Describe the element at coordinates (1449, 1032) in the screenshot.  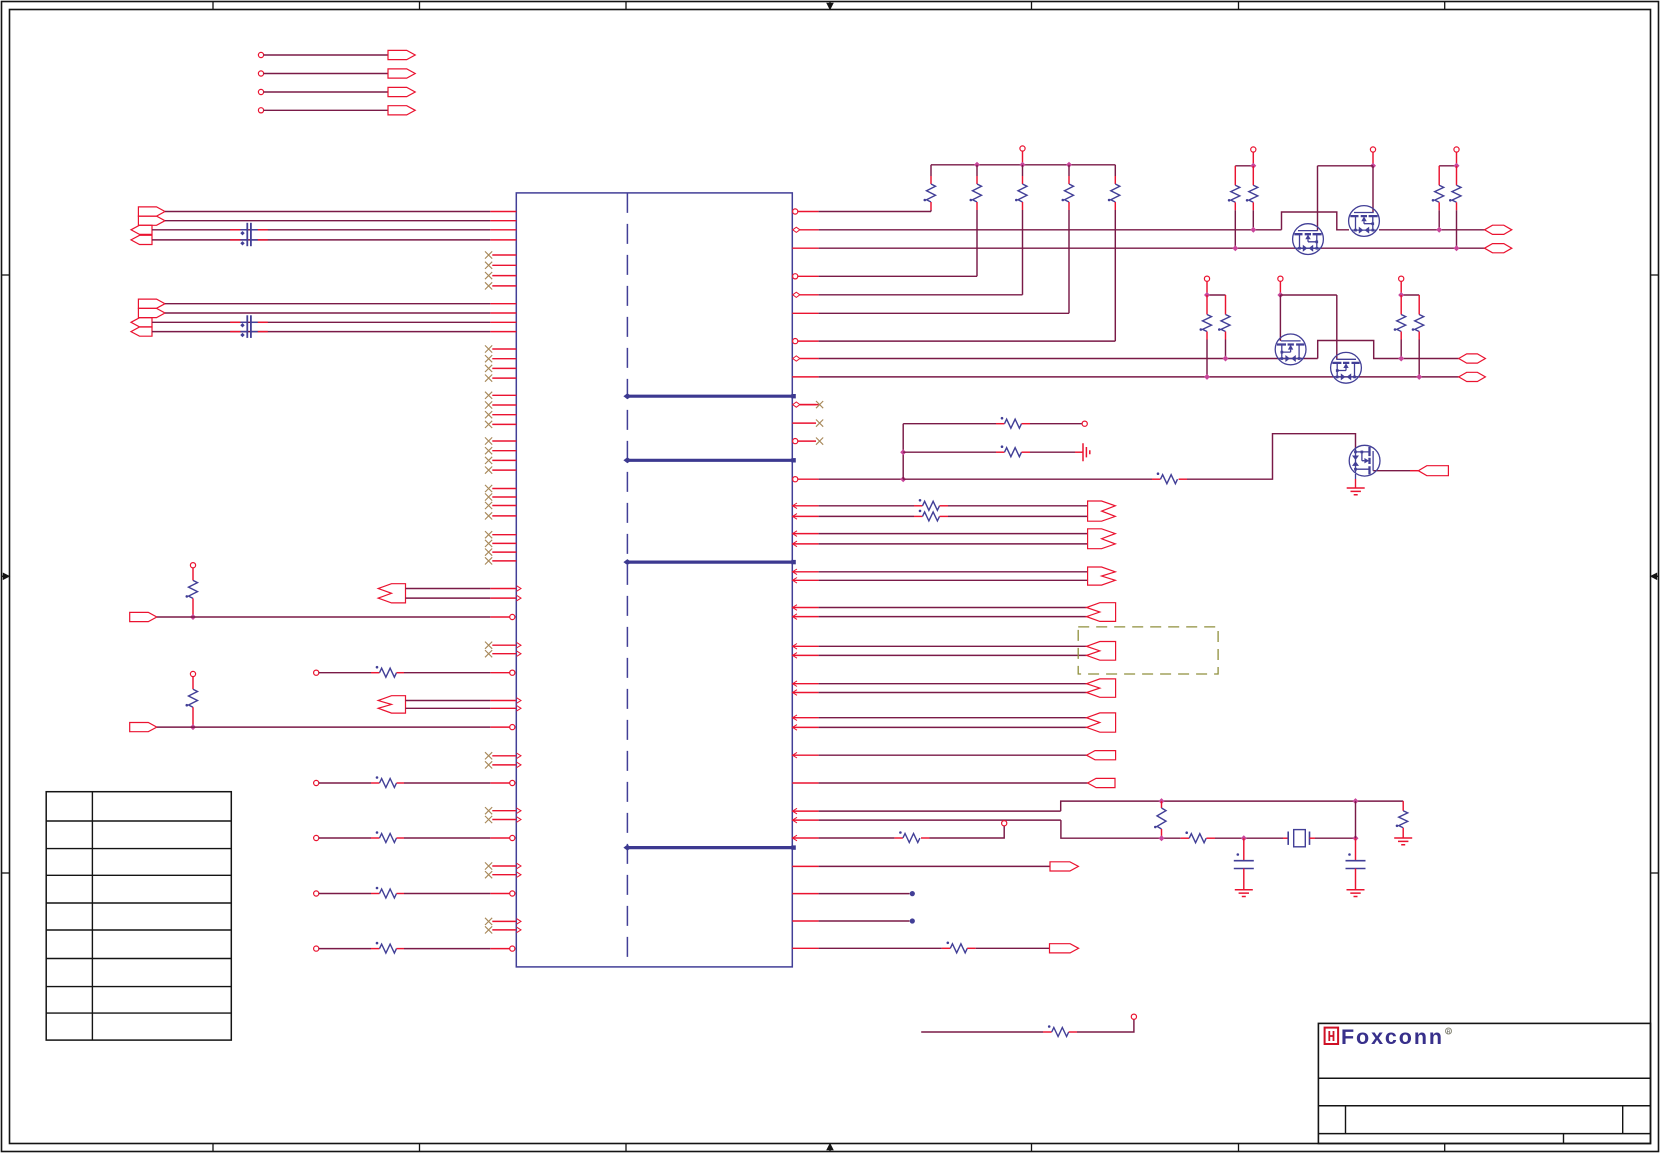
I see `svg-text: R` at that location.